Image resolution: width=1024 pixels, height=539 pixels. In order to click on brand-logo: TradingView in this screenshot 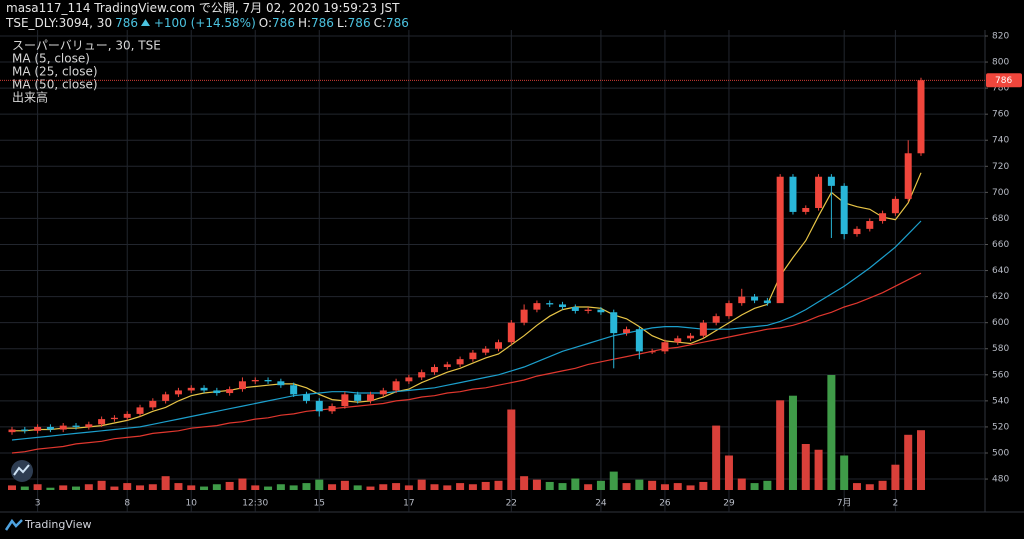, I will do `click(47, 524)`.